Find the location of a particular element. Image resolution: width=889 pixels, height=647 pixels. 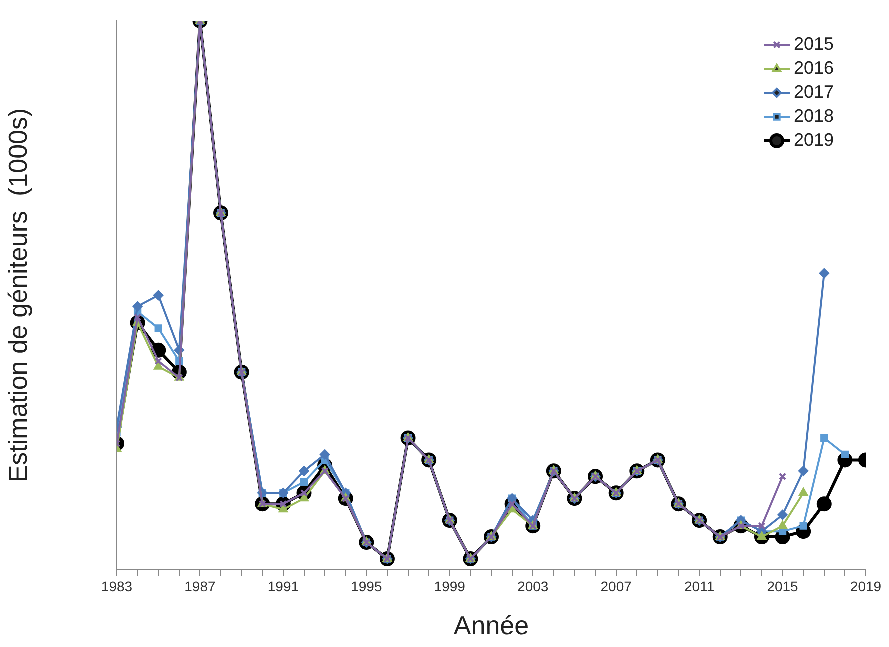

x-tick-label: 1999 is located at coordinates (450, 586).